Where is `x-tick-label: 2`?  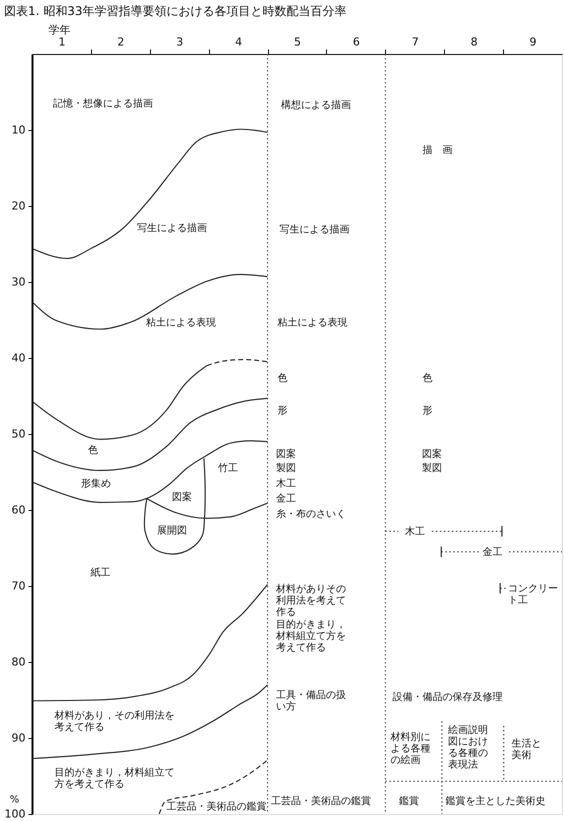
x-tick-label: 2 is located at coordinates (120, 42).